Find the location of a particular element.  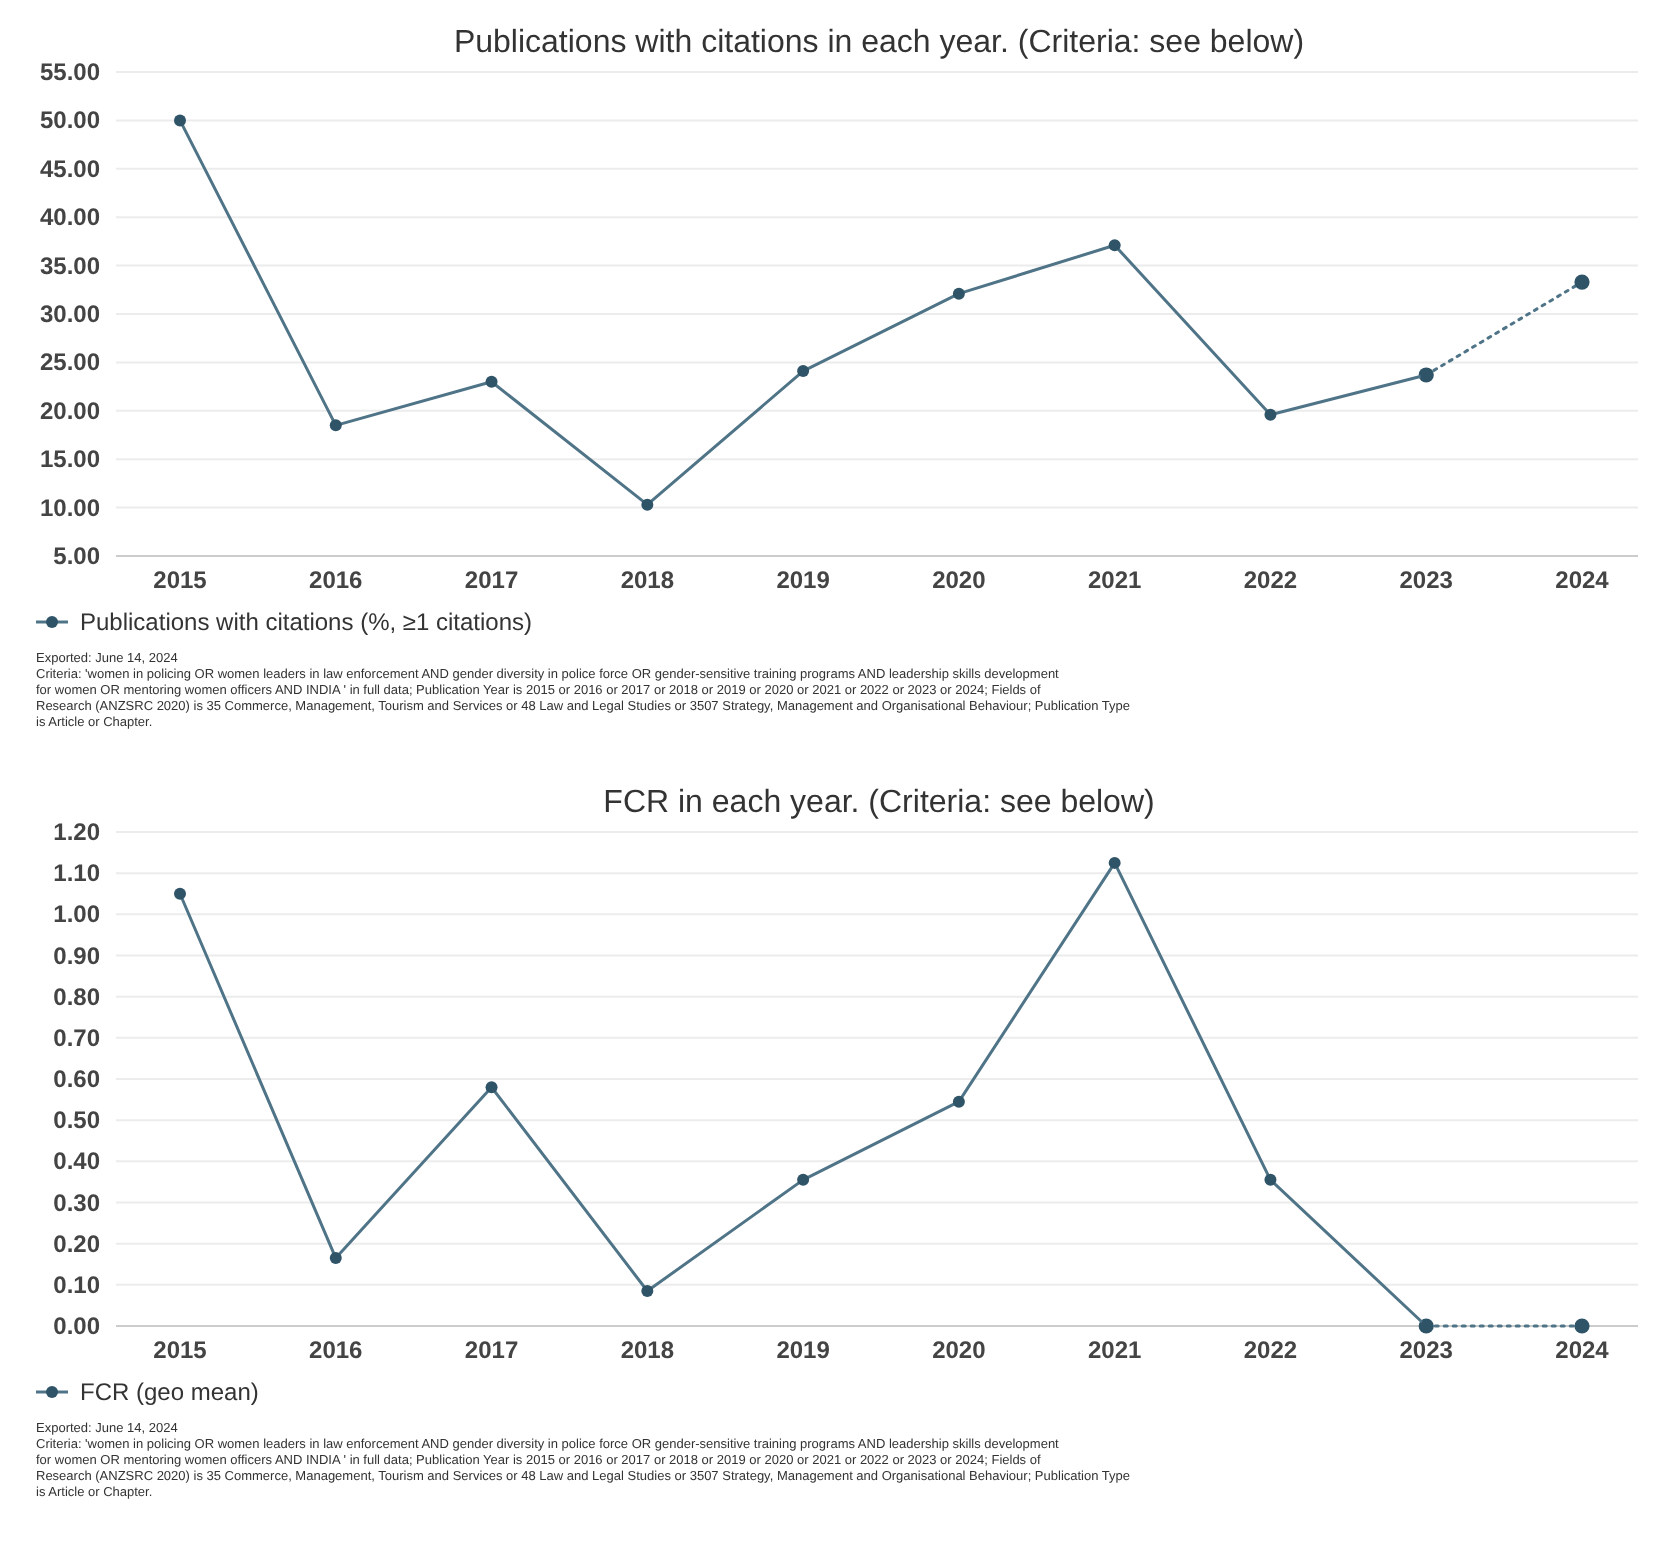

y-tick-label: 0.70 is located at coordinates (77, 1037).